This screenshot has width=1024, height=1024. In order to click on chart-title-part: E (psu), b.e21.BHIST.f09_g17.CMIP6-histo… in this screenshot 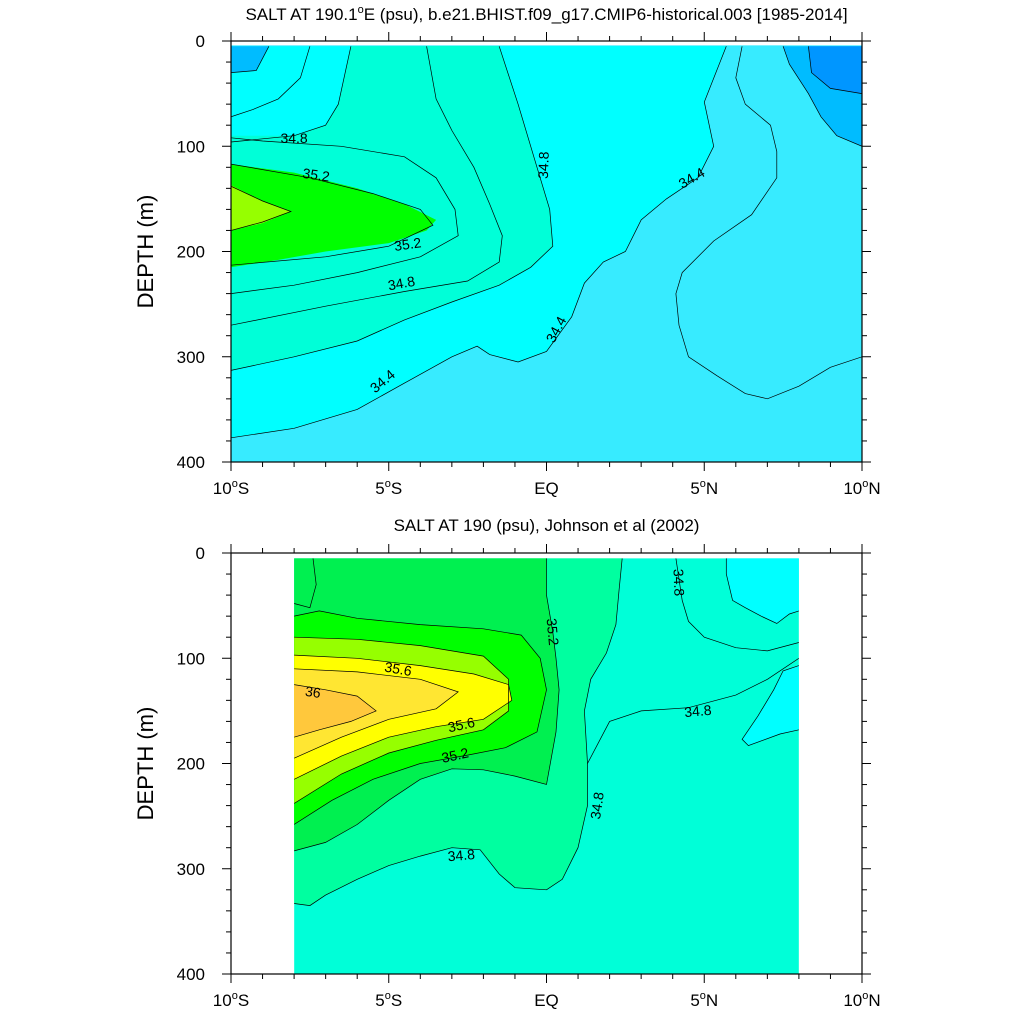, I will do `click(606, 14)`.